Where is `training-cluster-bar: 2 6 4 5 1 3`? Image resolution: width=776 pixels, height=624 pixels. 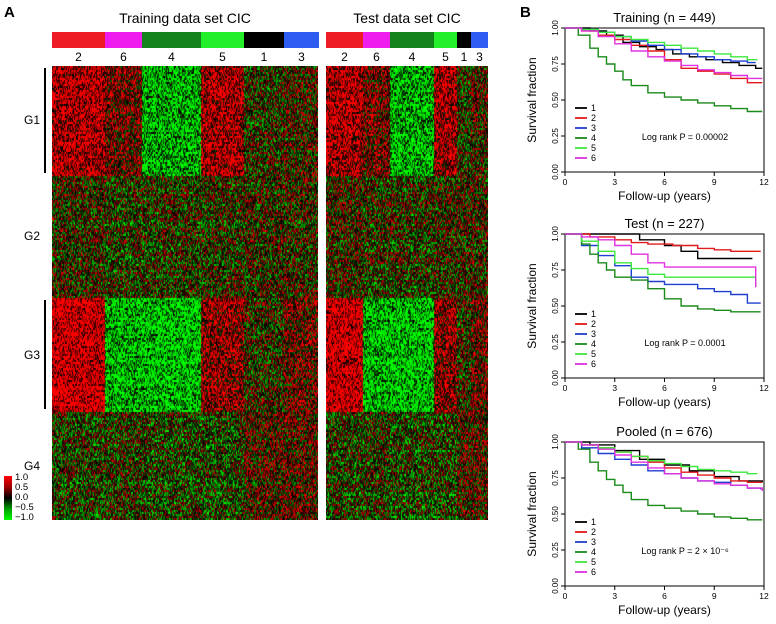 training-cluster-bar: 2 6 4 5 1 3 is located at coordinates (185, 49).